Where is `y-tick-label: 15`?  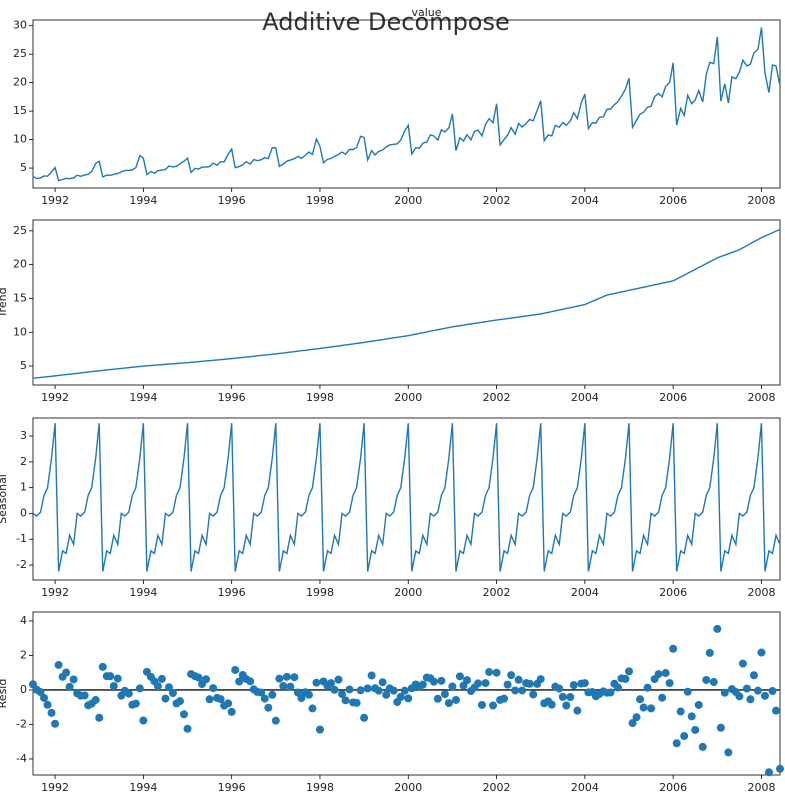 y-tick-label: 15 is located at coordinates (20, 297).